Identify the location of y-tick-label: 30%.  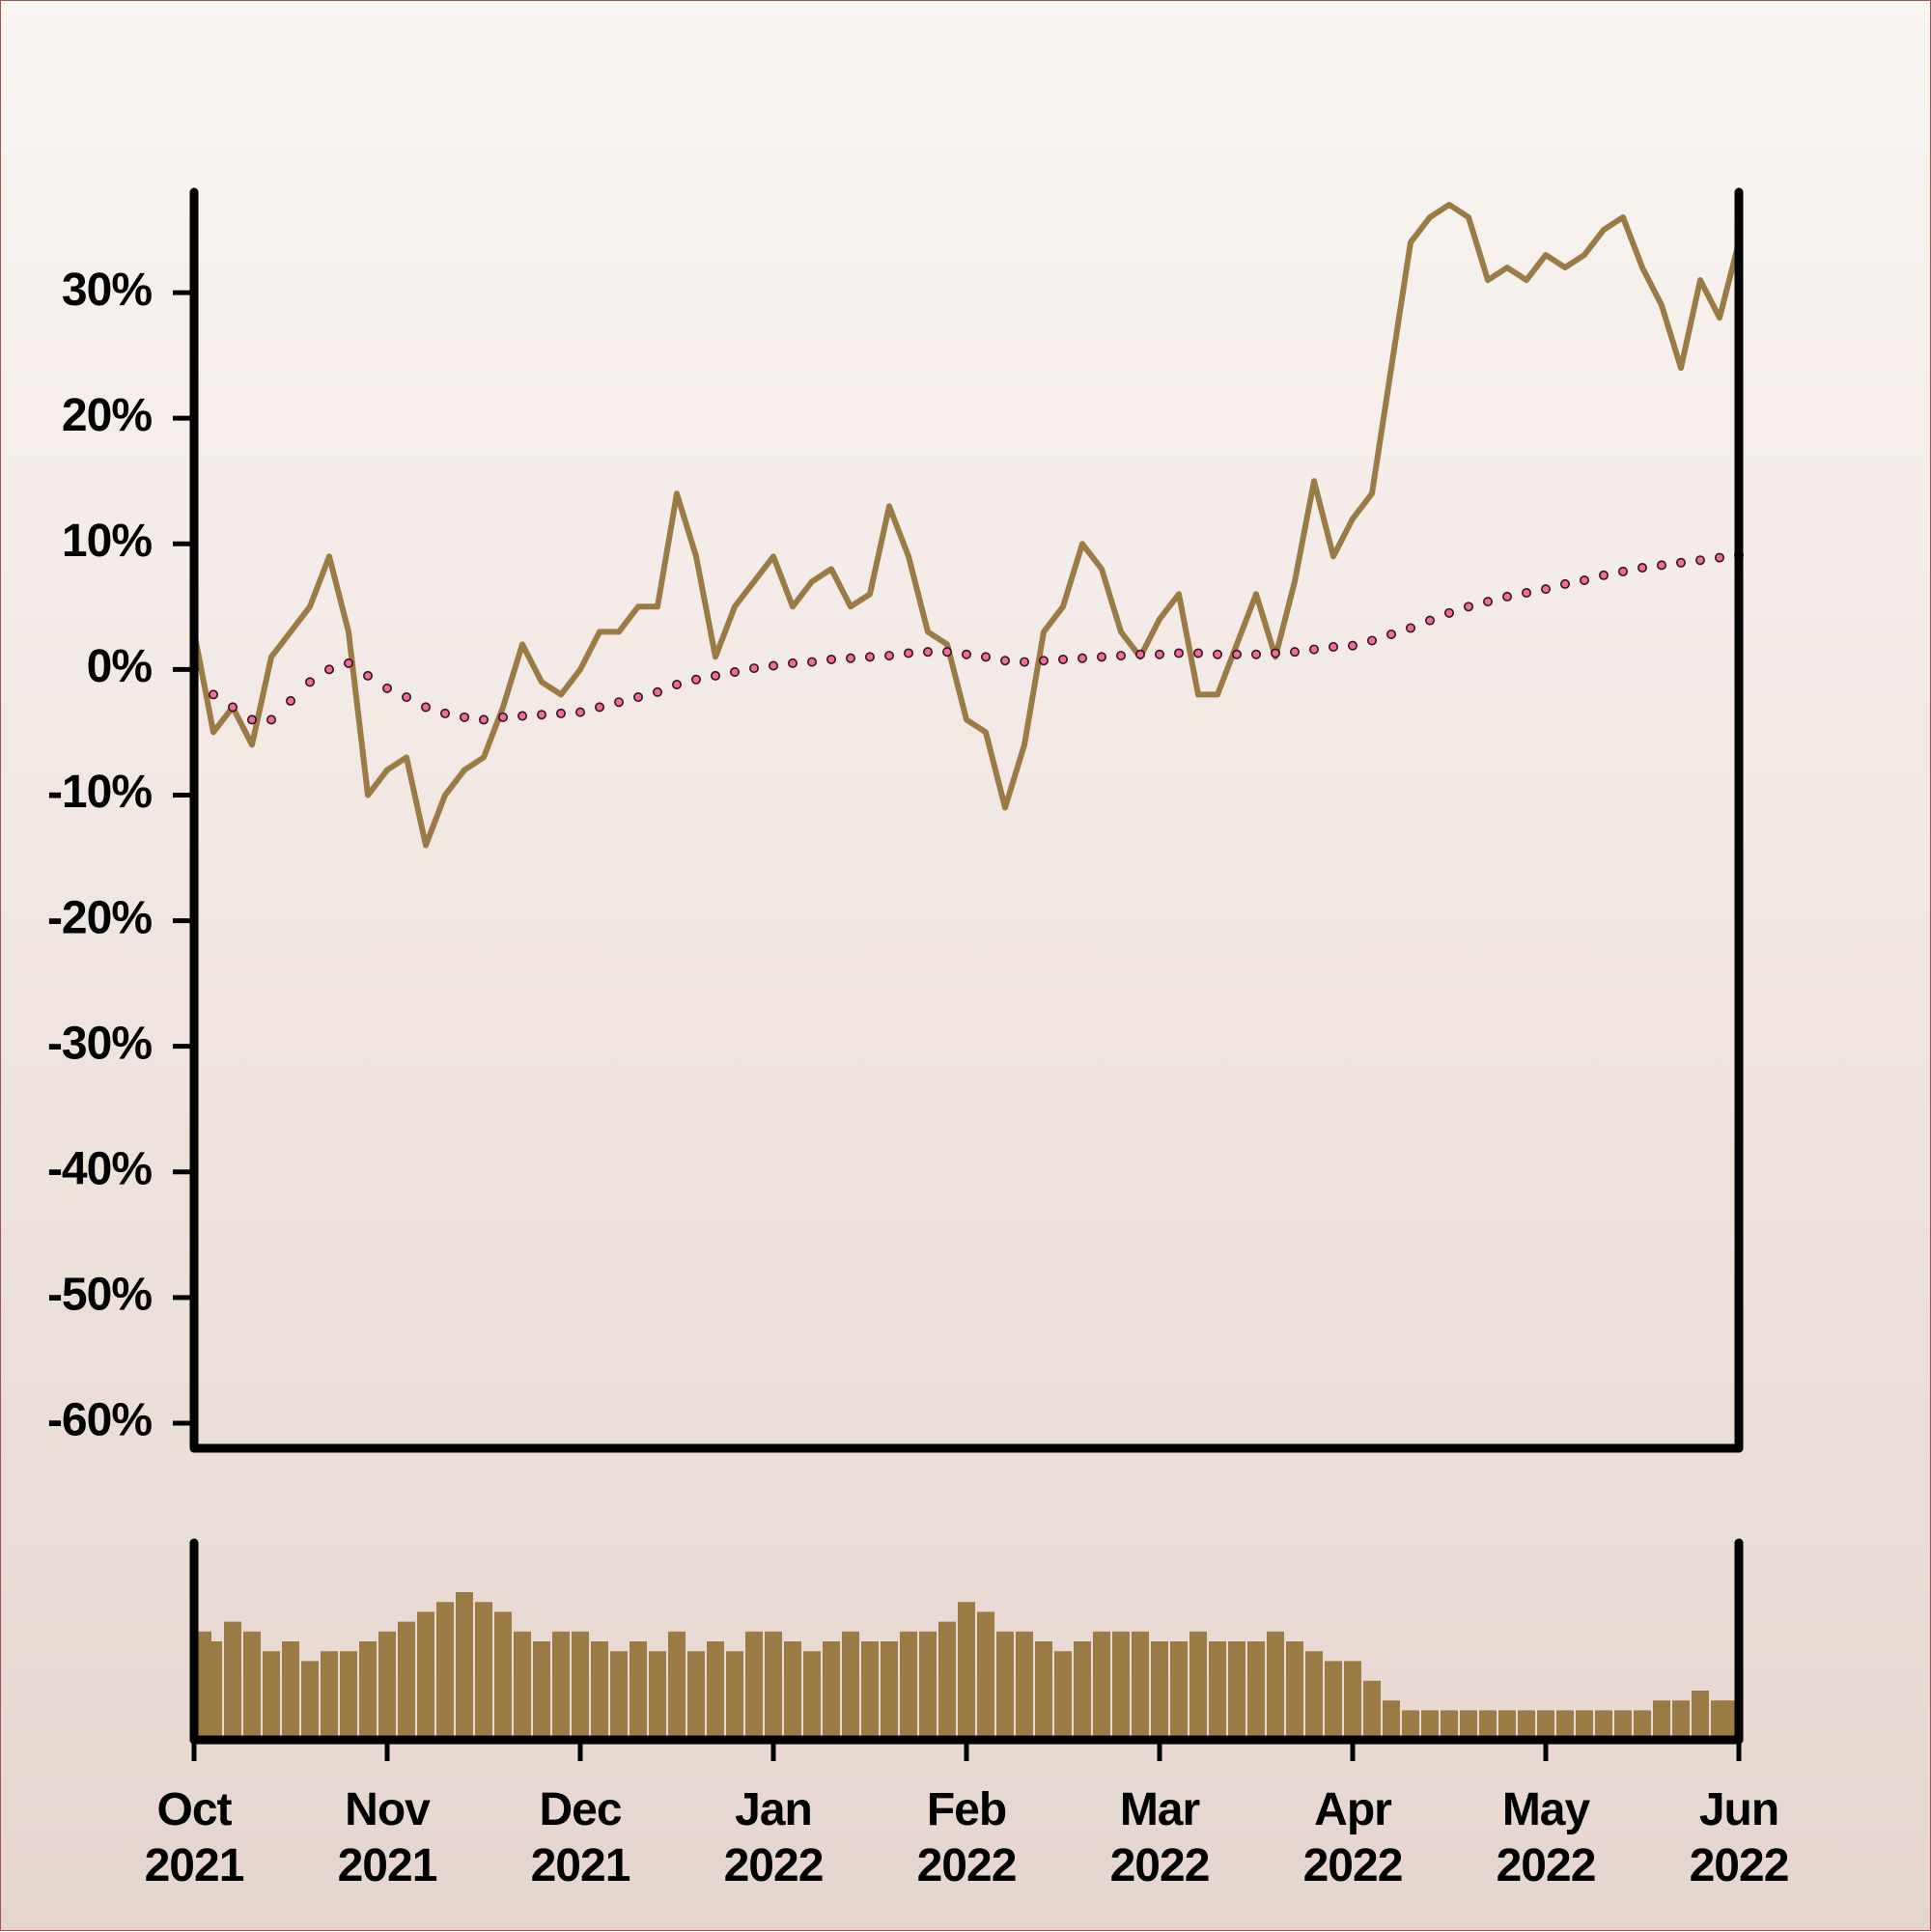
(107, 290).